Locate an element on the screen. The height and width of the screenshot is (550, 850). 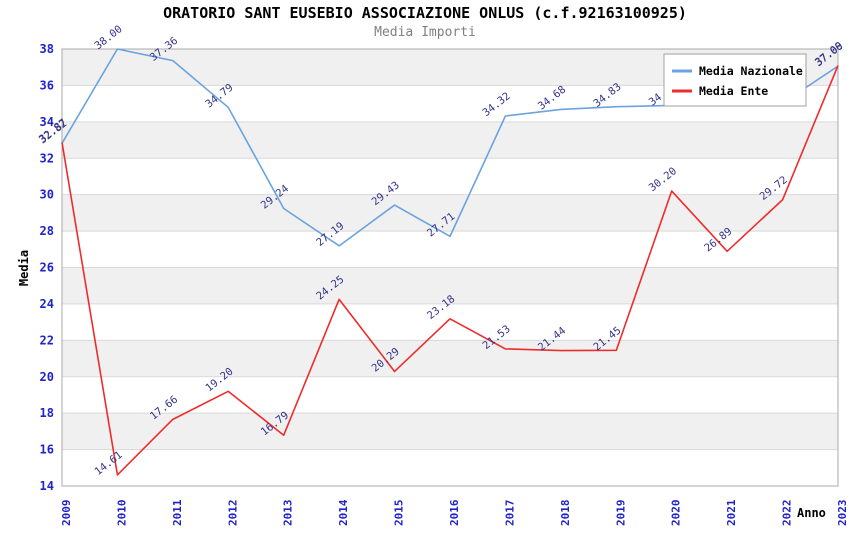
data-label: 30.20 is located at coordinates (663, 179).